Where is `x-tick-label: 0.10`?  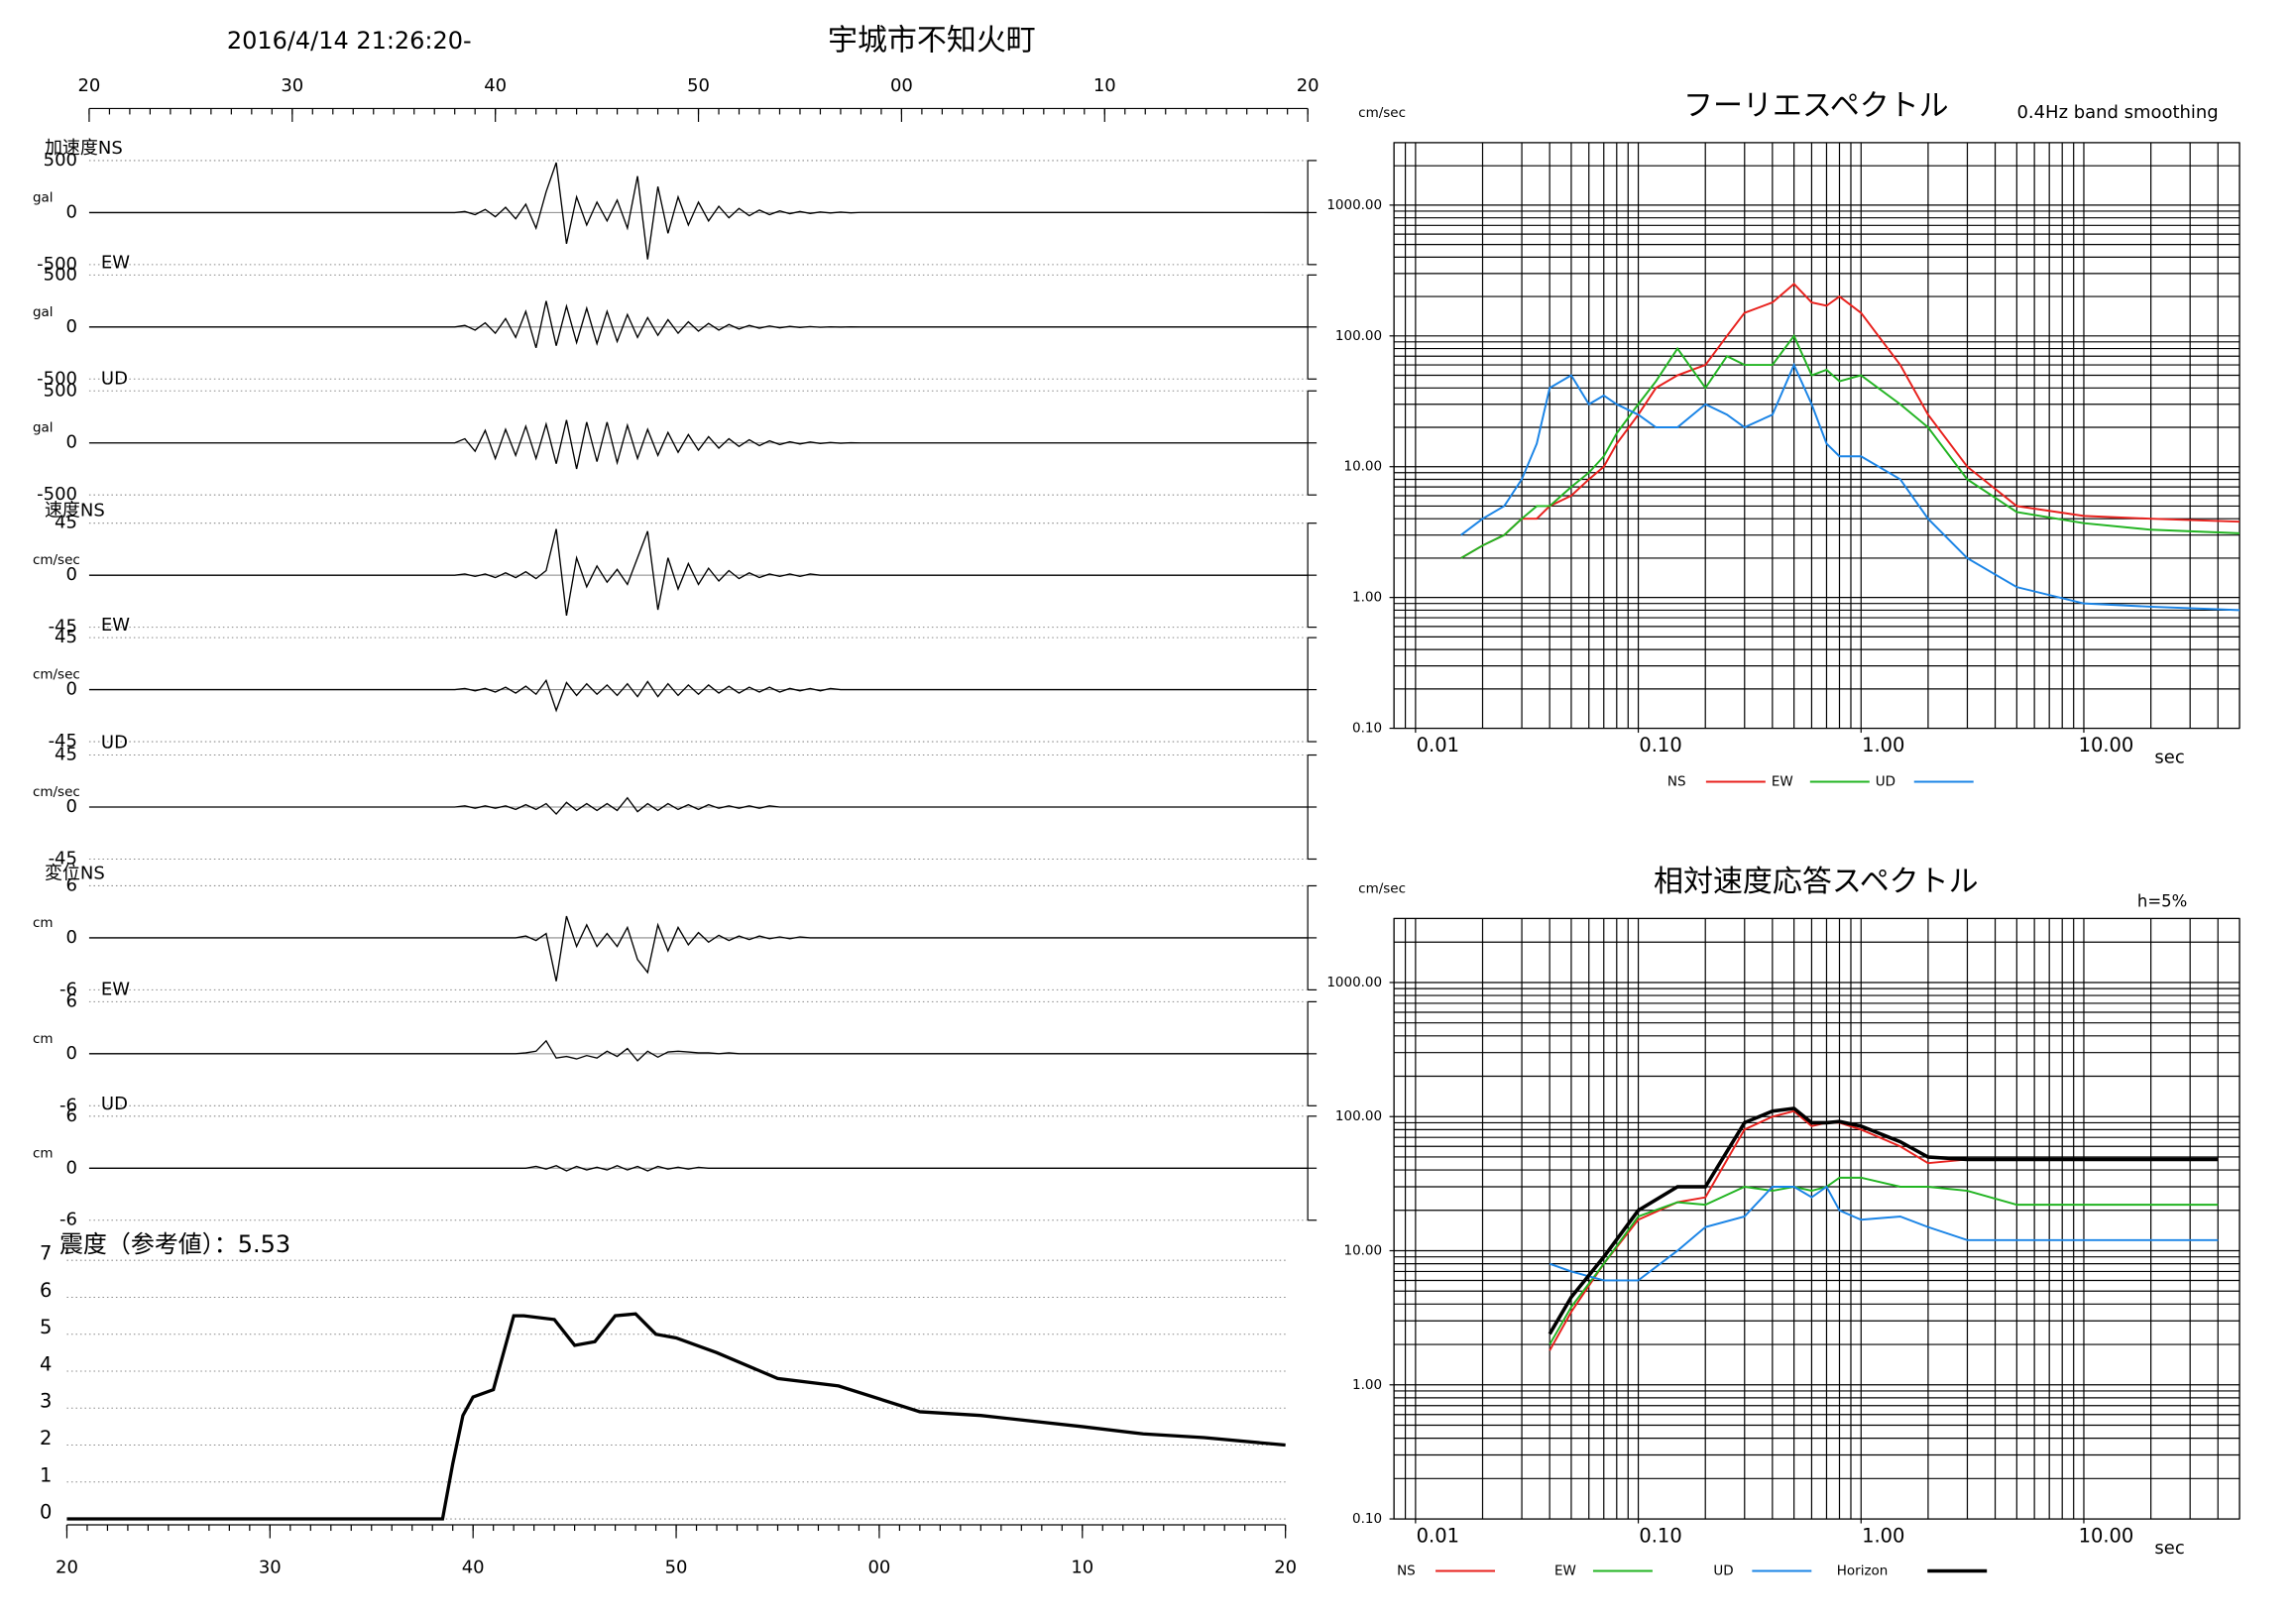 x-tick-label: 0.10 is located at coordinates (1660, 1536).